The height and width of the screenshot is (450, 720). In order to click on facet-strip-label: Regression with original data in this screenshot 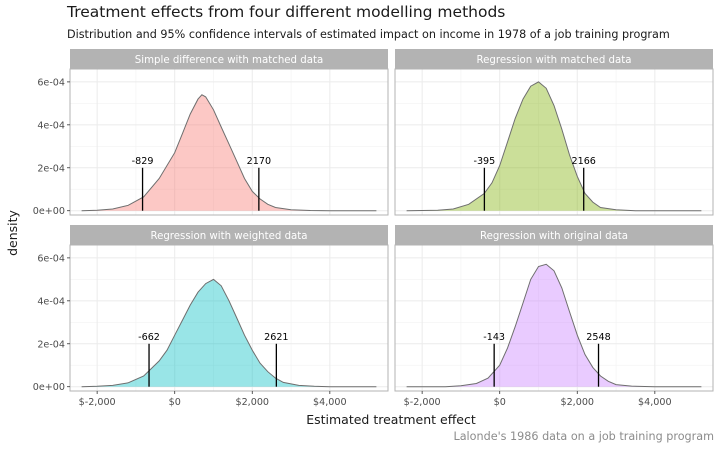, I will do `click(554, 236)`.